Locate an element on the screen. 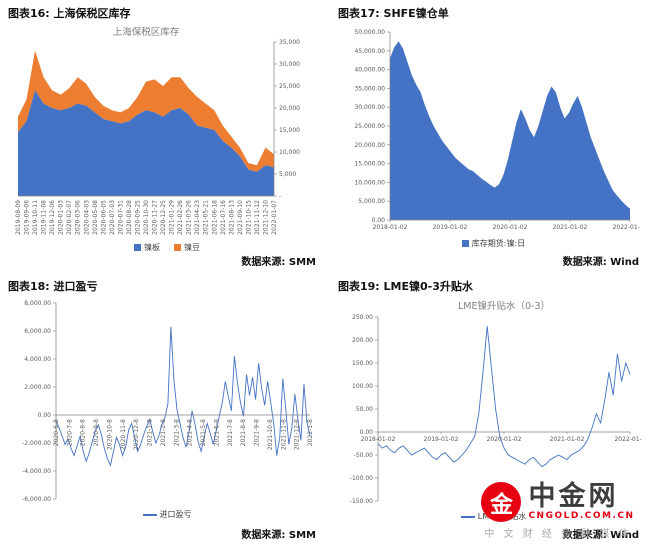 This screenshot has height=546, width=653. svg-text: 2021-12-10 is located at coordinates (265, 217).